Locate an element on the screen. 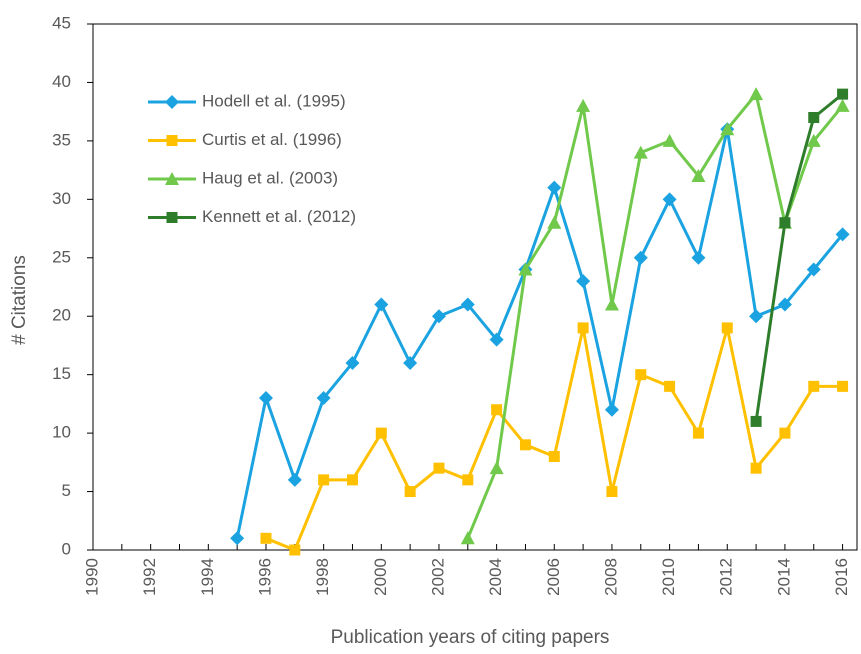 Image resolution: width=861 pixels, height=654 pixels. x-tick-label: 1996 is located at coordinates (264, 577).